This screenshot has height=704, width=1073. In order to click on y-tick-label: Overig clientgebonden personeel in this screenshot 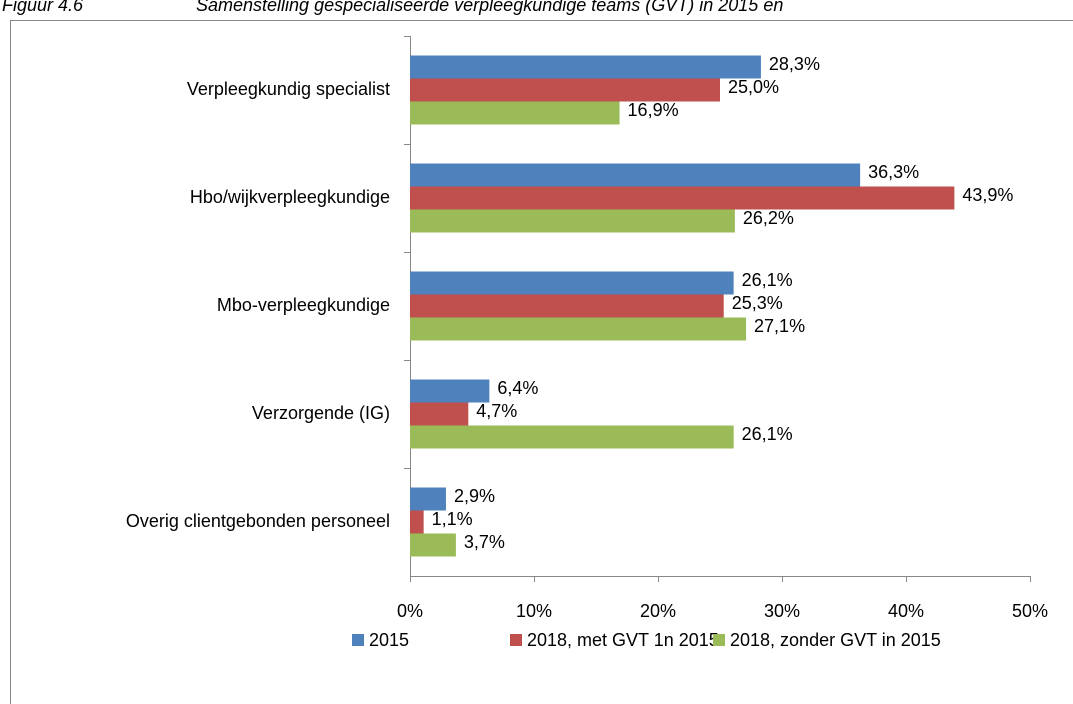, I will do `click(258, 521)`.